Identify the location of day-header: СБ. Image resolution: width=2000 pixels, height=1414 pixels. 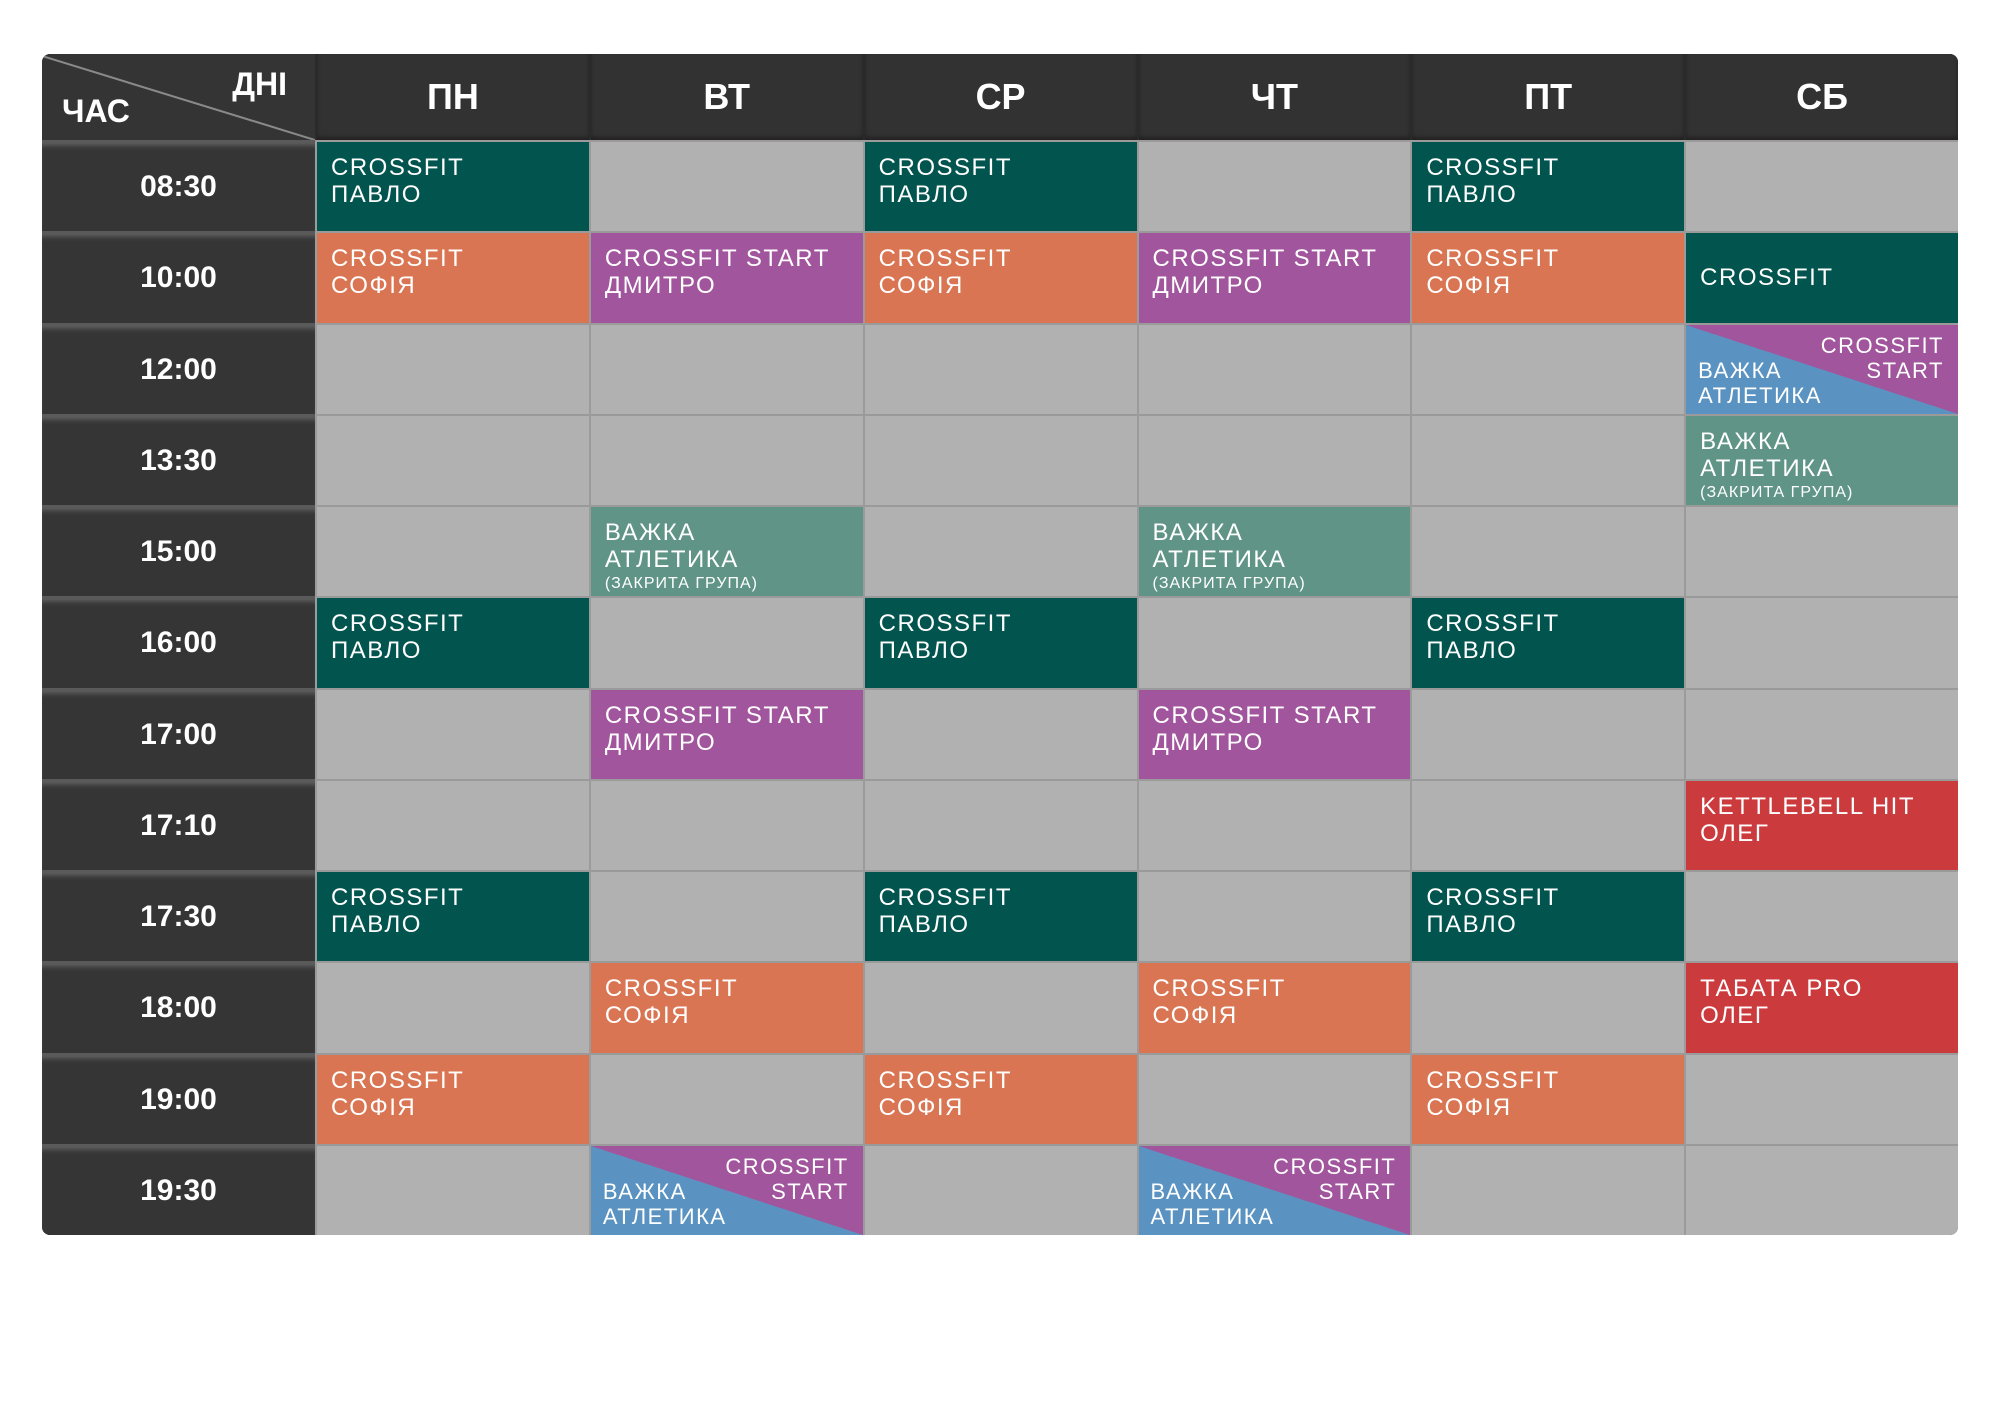
(1821, 97).